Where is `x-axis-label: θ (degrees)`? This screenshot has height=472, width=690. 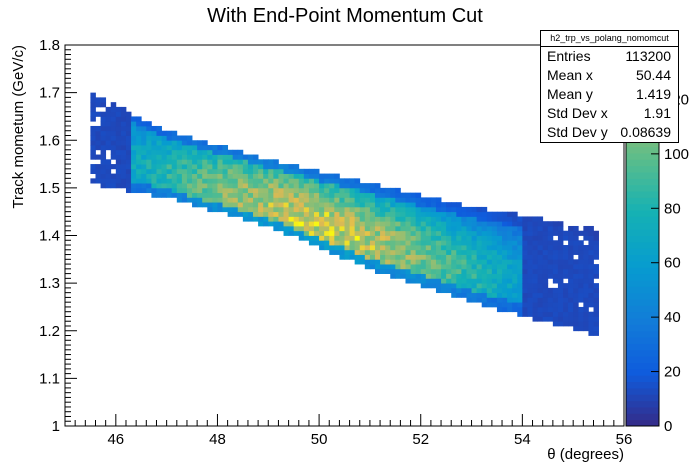 x-axis-label: θ (degrees) is located at coordinates (585, 454).